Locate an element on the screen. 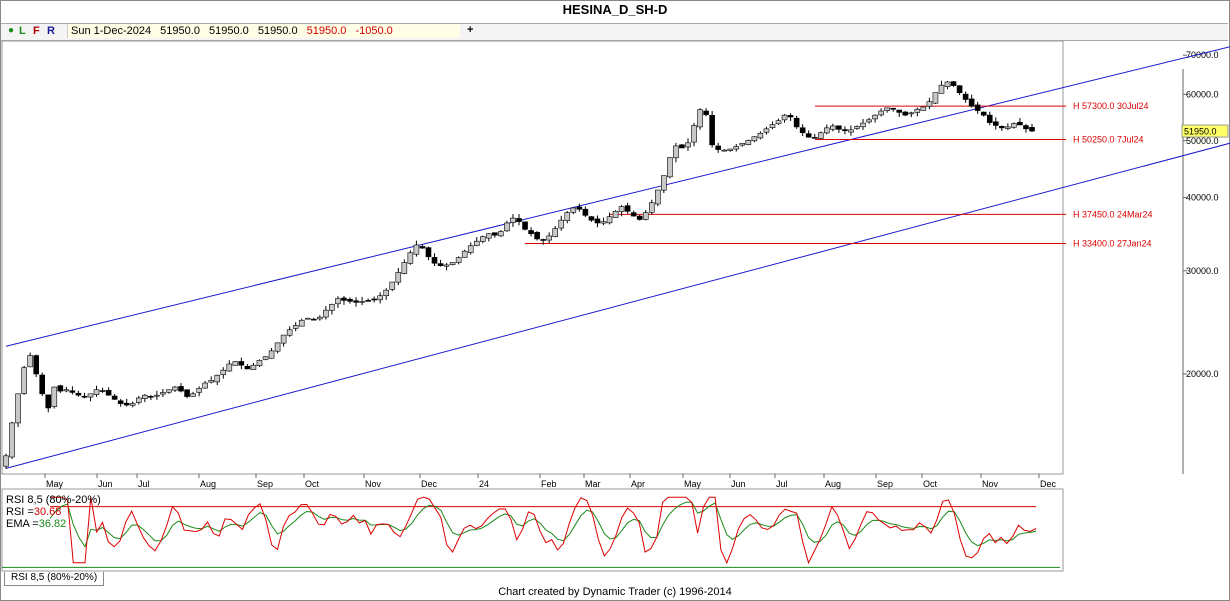 This screenshot has width=1230, height=601. y-tick-label: 60000.0 is located at coordinates (1202, 94).